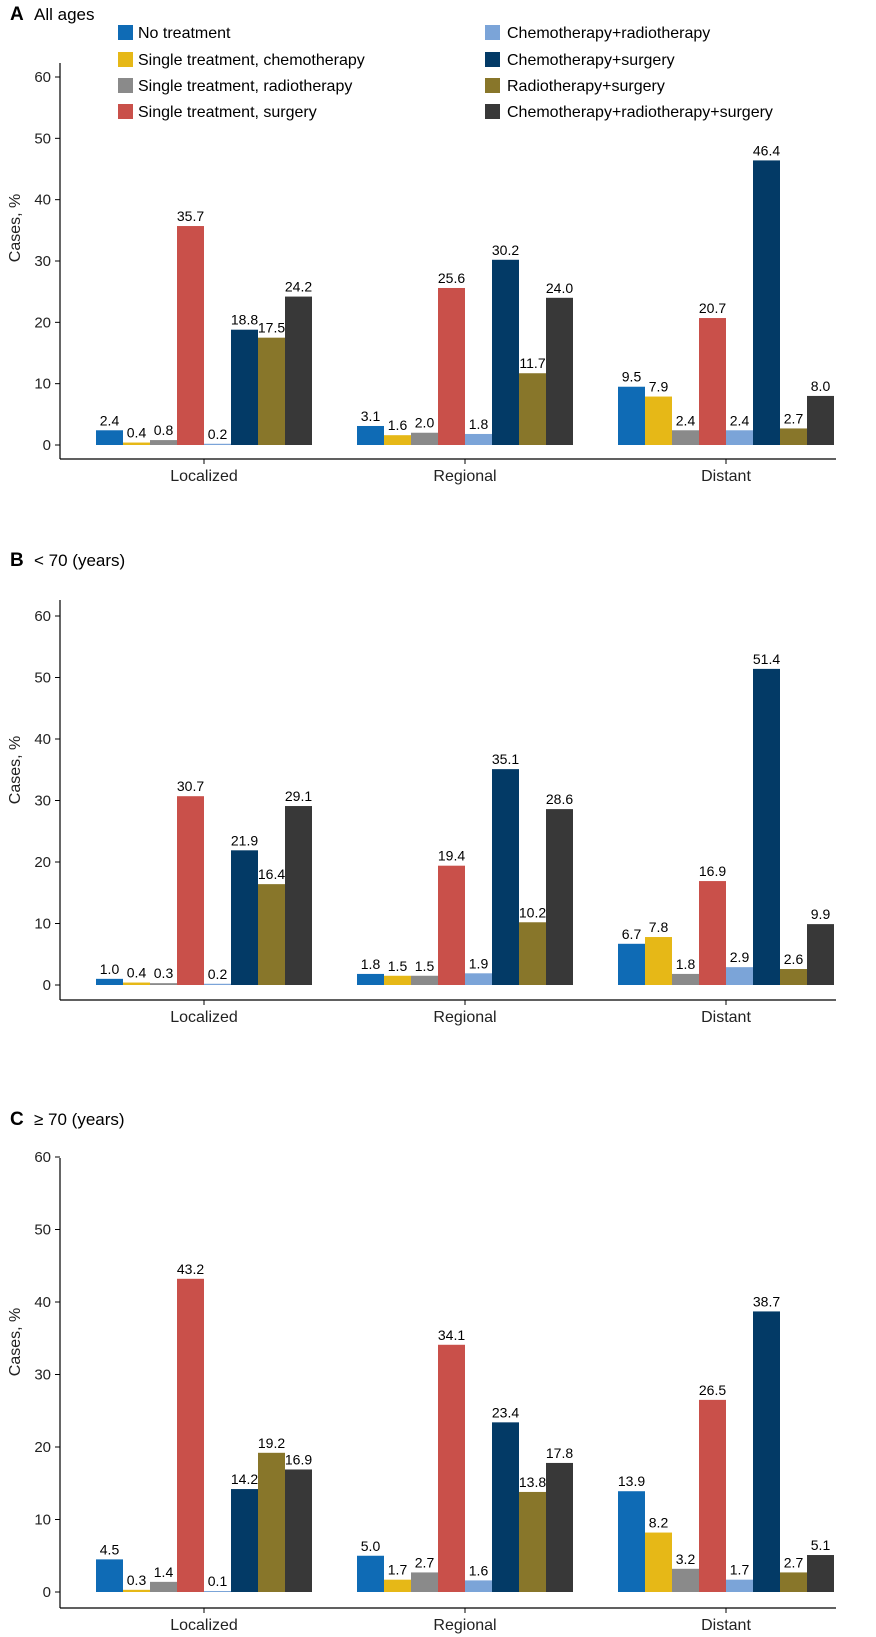 This screenshot has height=1637, width=876. I want to click on bar-no-treatment-distant, so click(631, 964).